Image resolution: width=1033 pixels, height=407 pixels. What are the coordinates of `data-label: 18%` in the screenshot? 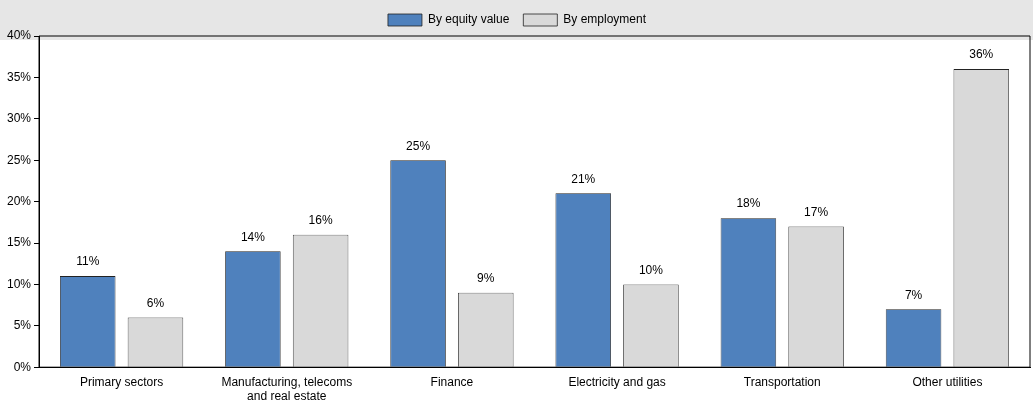 It's located at (748, 203).